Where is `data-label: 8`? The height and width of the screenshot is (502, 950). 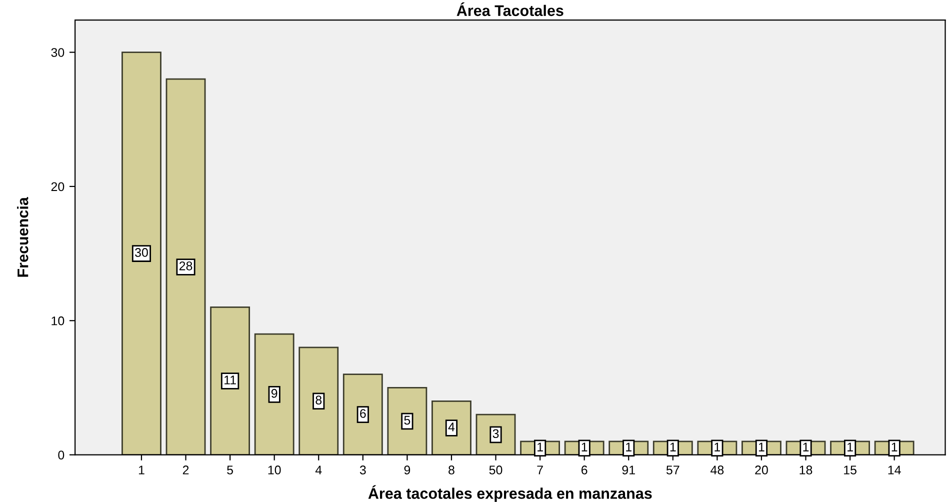 data-label: 8 is located at coordinates (319, 400).